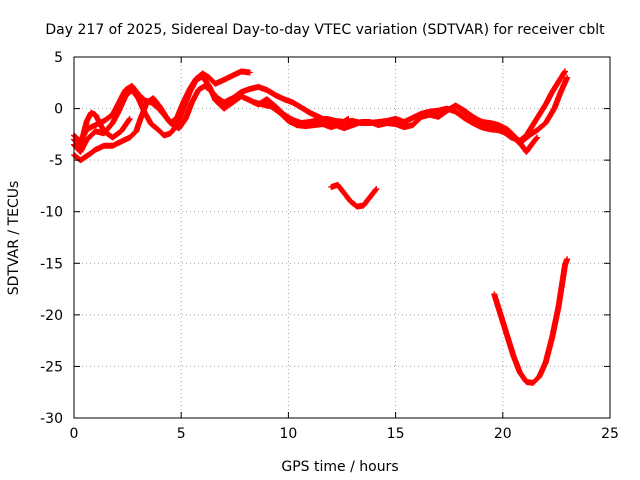 The image size is (640, 480). Describe the element at coordinates (51, 264) in the screenshot. I see `y-tick-label: -15` at that location.